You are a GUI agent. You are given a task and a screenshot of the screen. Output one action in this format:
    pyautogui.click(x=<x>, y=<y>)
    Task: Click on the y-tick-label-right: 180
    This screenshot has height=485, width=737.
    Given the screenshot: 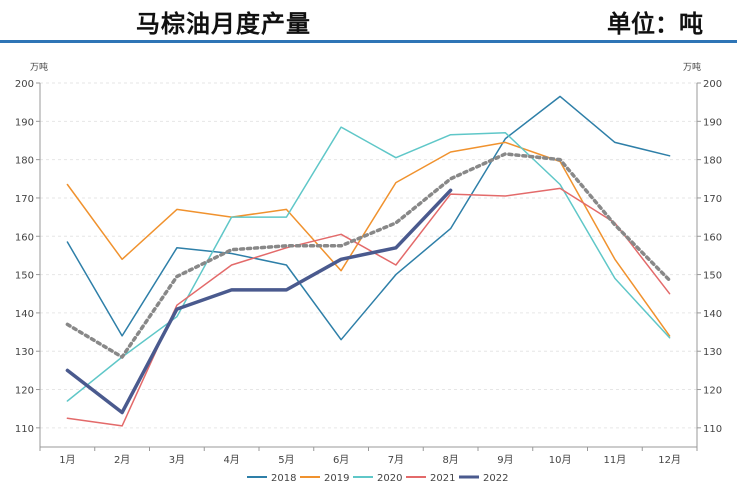 What is the action you would take?
    pyautogui.click(x=712, y=161)
    